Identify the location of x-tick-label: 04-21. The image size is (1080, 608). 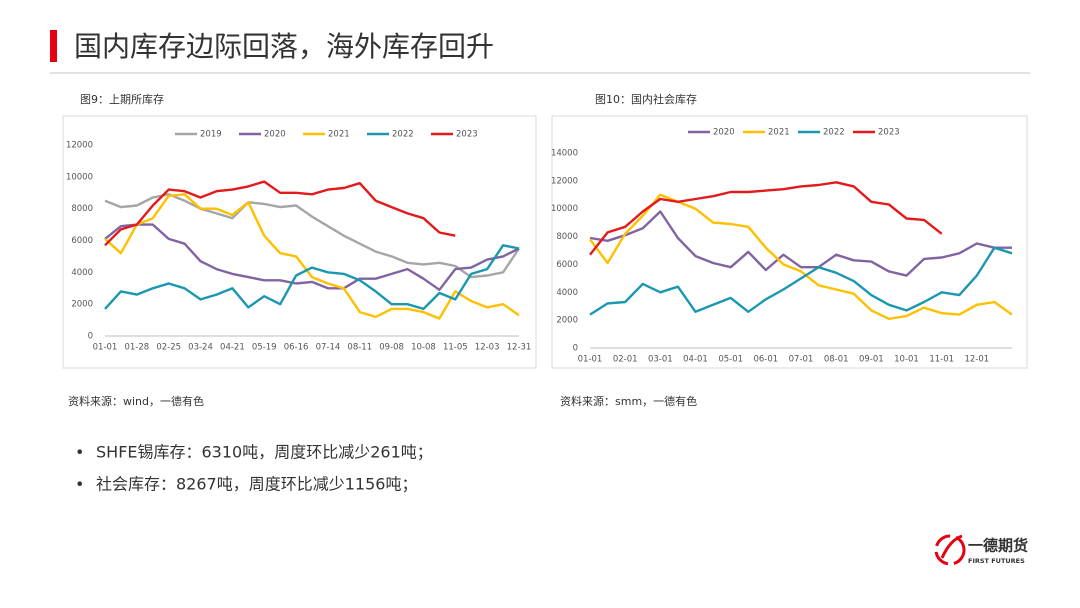
(232, 348).